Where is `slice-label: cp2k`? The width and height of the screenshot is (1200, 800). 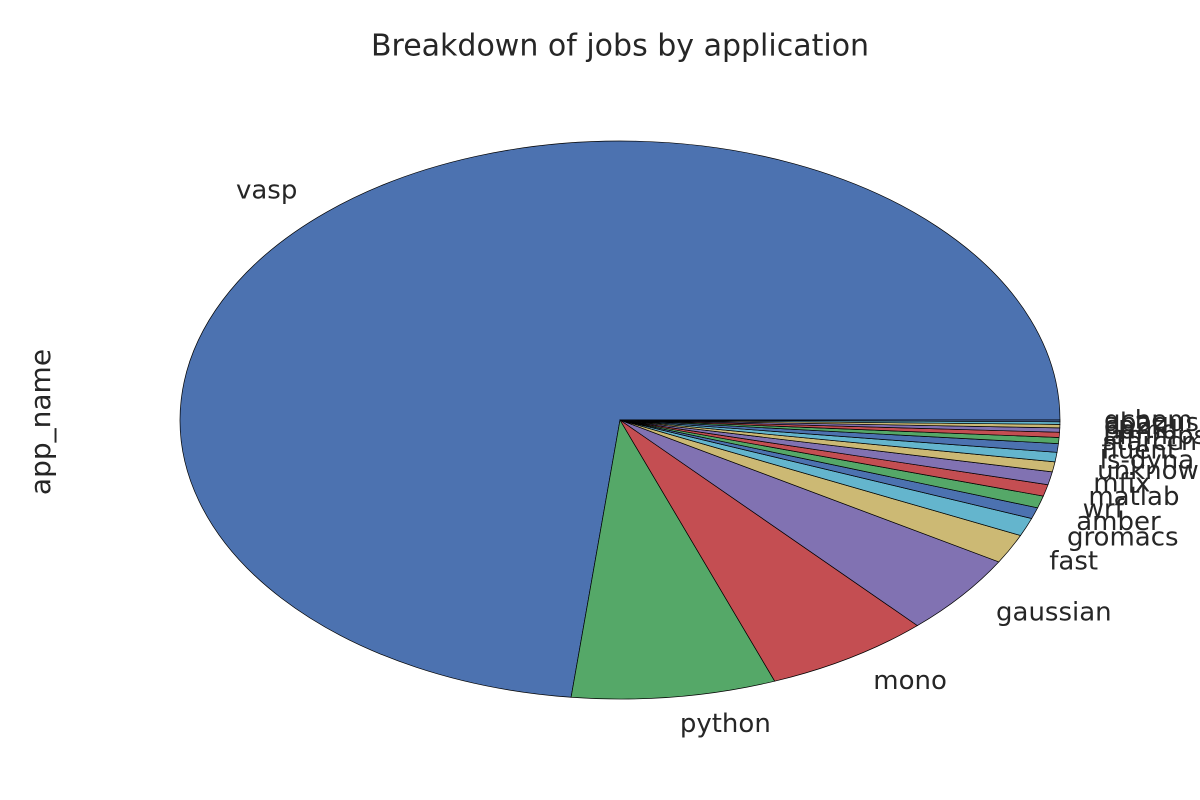 slice-label: cp2k is located at coordinates (1135, 426).